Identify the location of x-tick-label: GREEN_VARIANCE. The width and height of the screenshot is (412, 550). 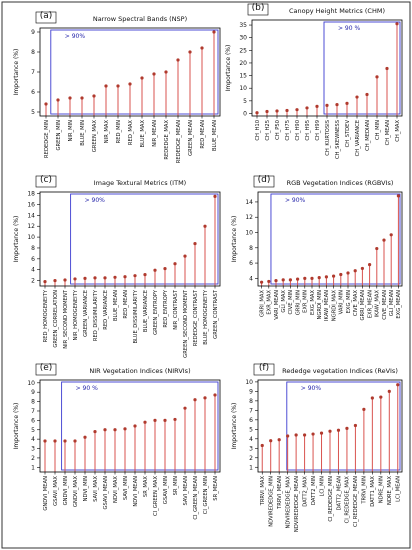
(86, 313).